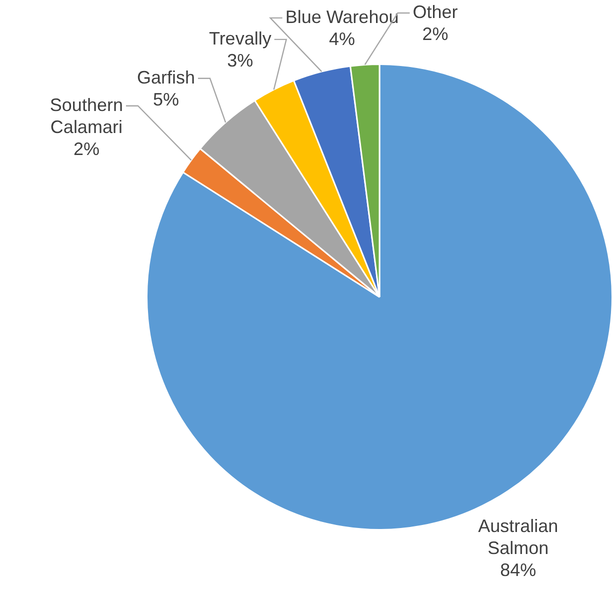 The height and width of the screenshot is (599, 613). What do you see at coordinates (240, 38) in the screenshot?
I see `slice-label: Trevally` at bounding box center [240, 38].